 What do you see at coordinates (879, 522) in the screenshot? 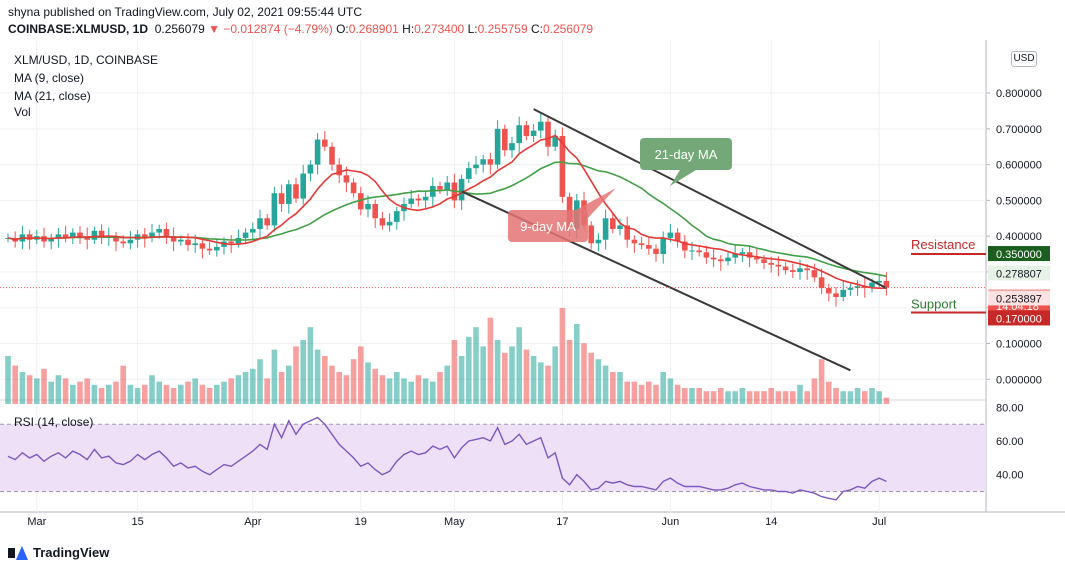
I see `time-tick-label: Jul` at bounding box center [879, 522].